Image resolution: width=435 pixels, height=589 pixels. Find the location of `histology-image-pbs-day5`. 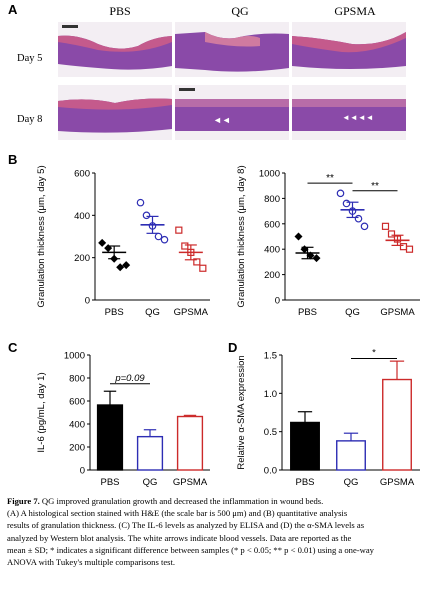

histology-image-pbs-day5 is located at coordinates (115, 49).